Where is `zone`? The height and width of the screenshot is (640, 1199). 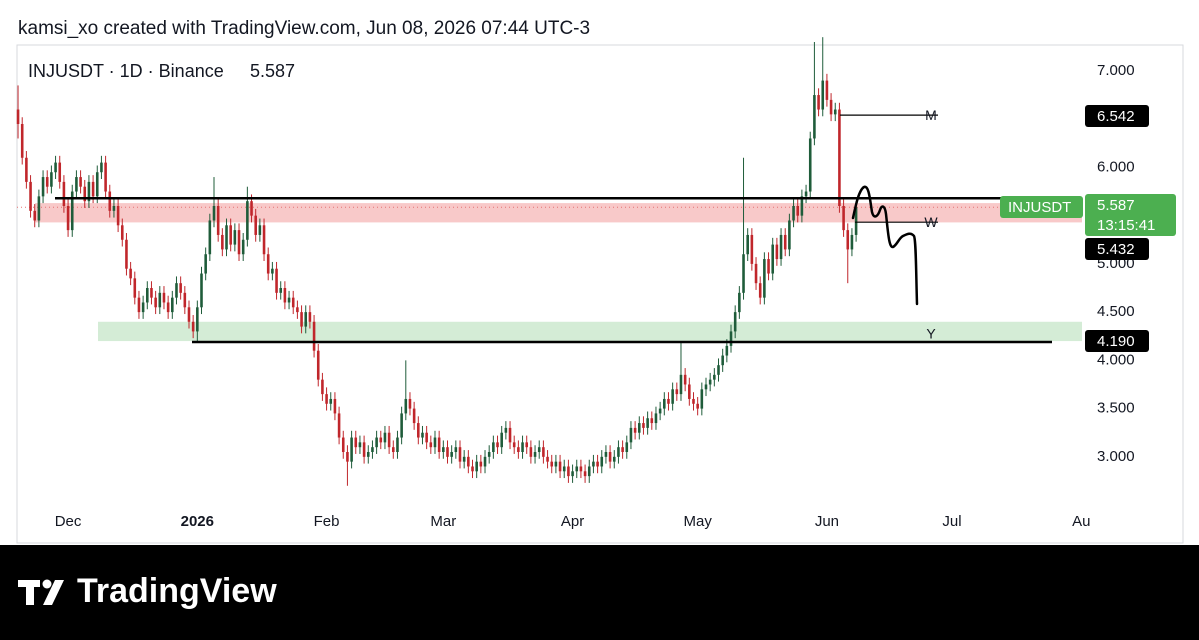
zone is located at coordinates (558, 213).